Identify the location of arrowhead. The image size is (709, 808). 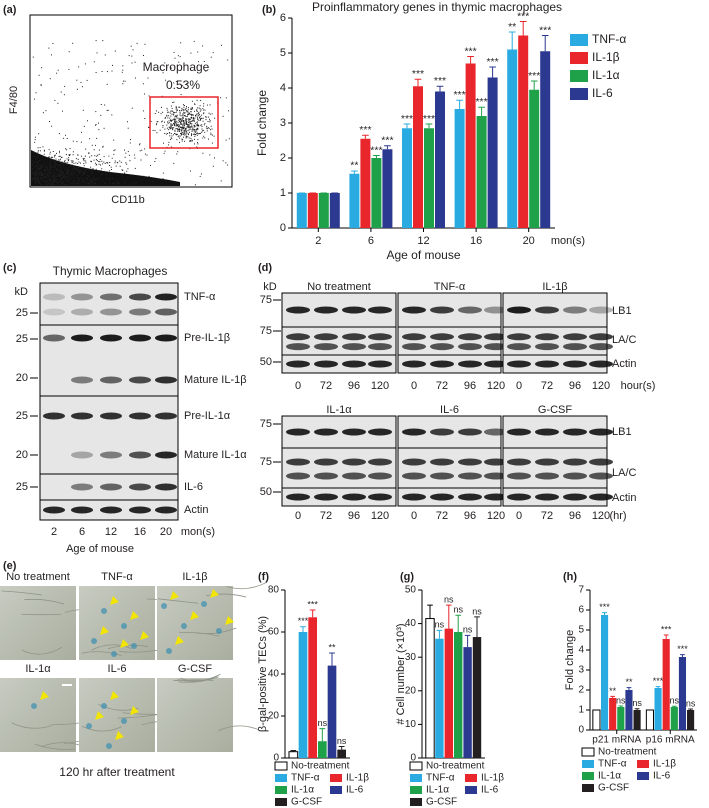
(114, 695).